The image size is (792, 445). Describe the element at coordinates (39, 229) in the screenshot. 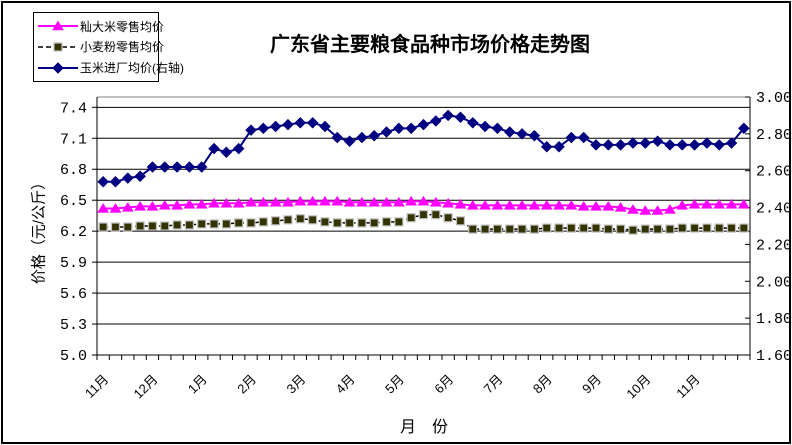

I see `left-axis-title: 价格（元/公斤）` at that location.